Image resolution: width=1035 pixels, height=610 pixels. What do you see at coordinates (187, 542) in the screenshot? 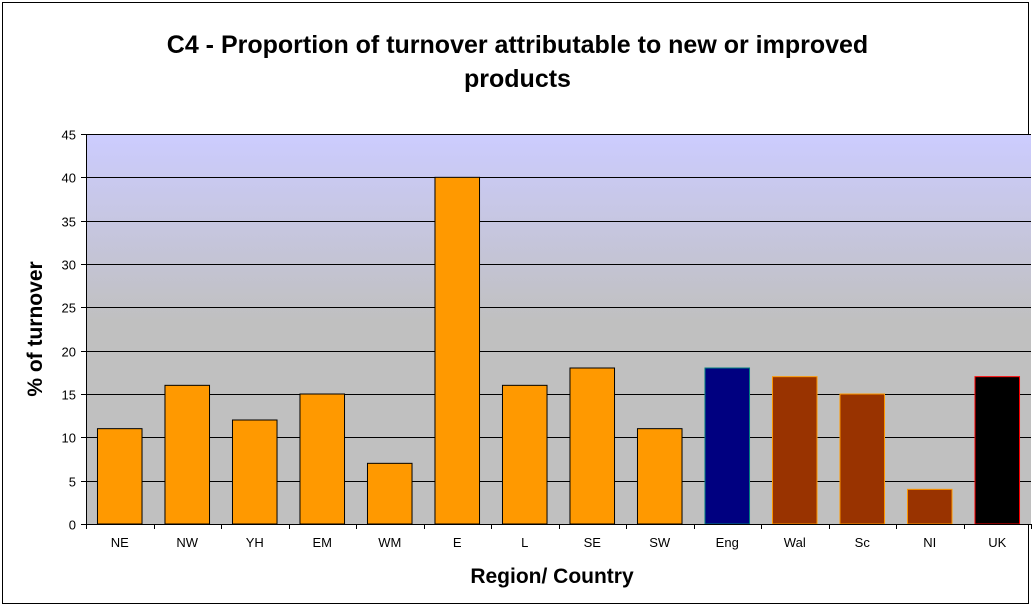
I see `x-tick-label: NW` at bounding box center [187, 542].